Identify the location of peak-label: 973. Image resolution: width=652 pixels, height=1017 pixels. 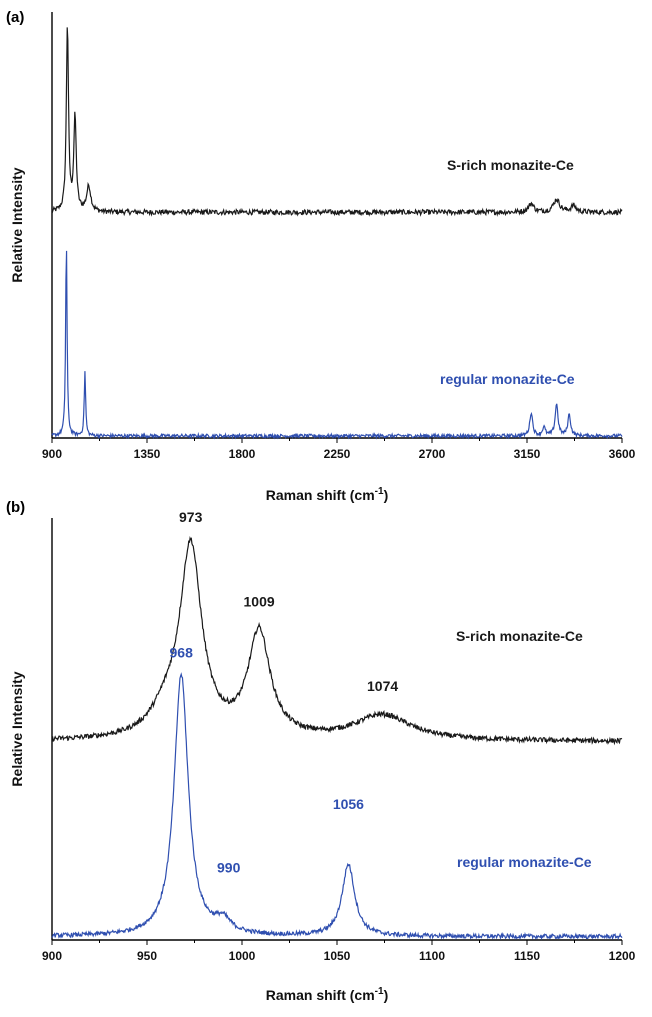
(191, 517).